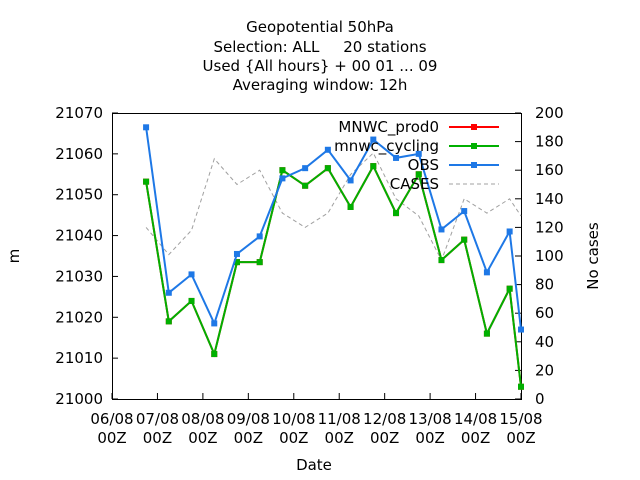 This screenshot has width=640, height=480. What do you see at coordinates (474, 165) in the screenshot?
I see `legend-marker-obs` at bounding box center [474, 165].